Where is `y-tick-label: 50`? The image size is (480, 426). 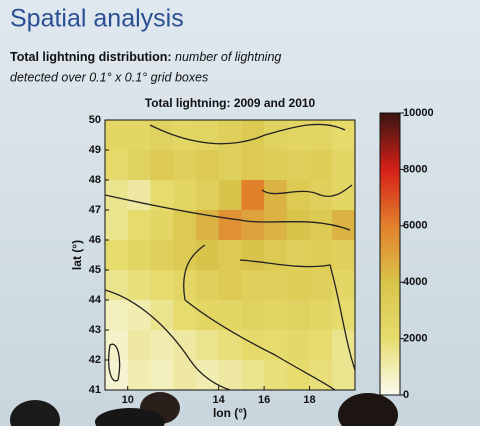 y-tick-label: 50 is located at coordinates (95, 120).